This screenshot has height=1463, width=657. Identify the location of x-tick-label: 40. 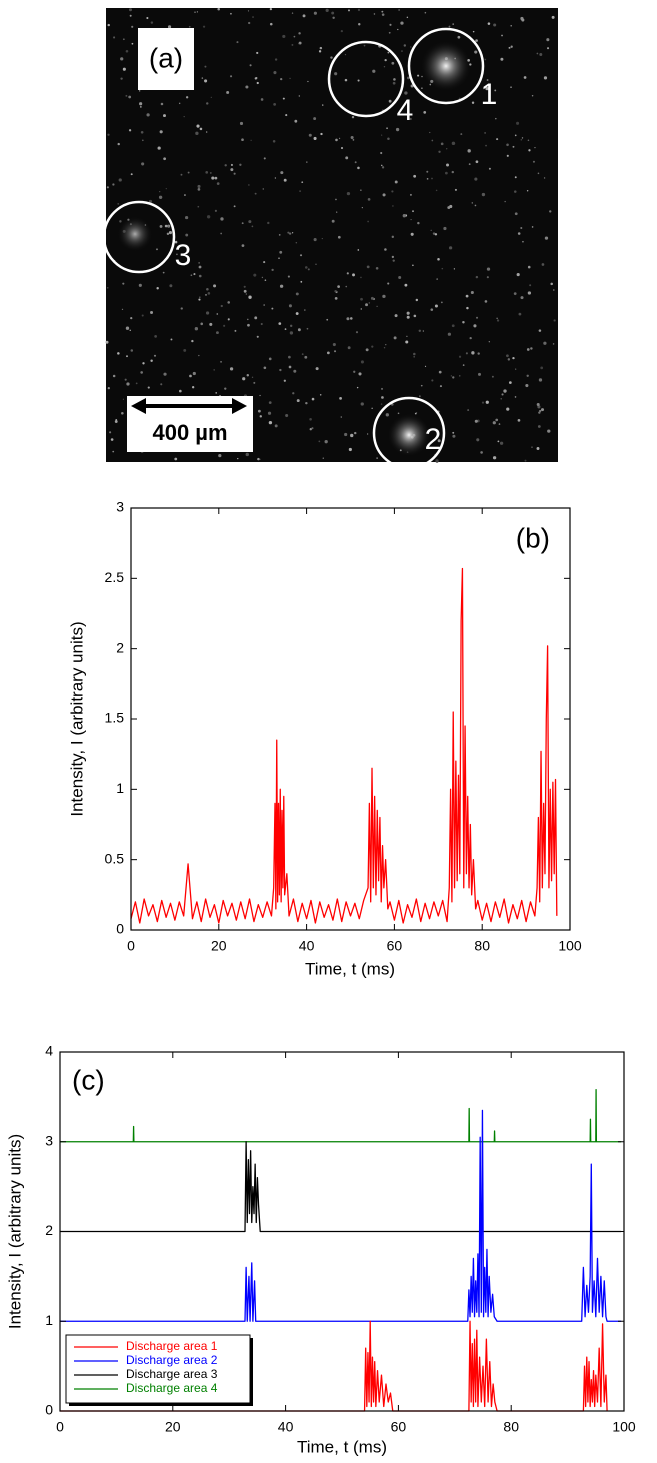
(286, 1427).